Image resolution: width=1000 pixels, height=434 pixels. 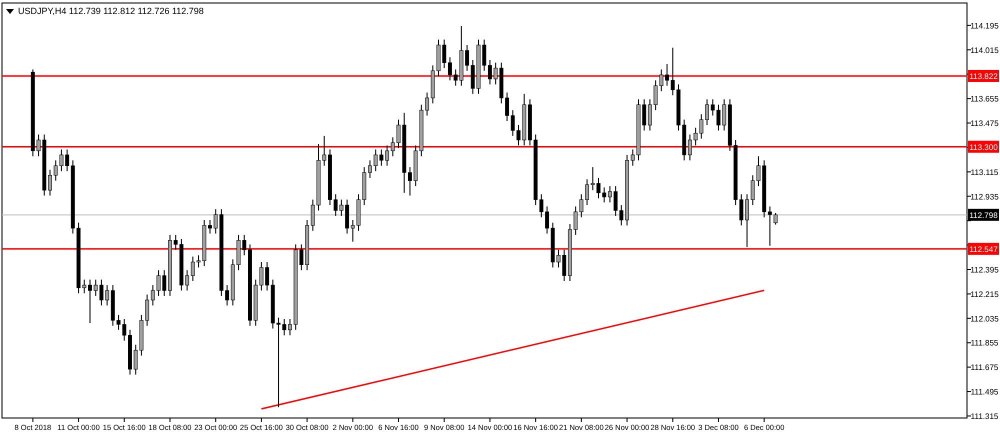 What do you see at coordinates (985, 50) in the screenshot?
I see `y-tick-label: 114.015` at bounding box center [985, 50].